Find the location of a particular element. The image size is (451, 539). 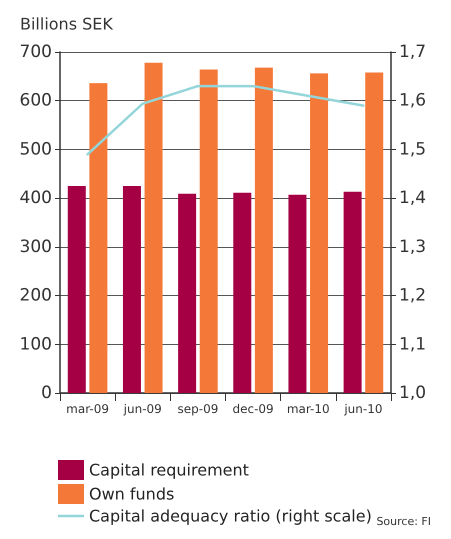

line-series is located at coordinates (225, 120).